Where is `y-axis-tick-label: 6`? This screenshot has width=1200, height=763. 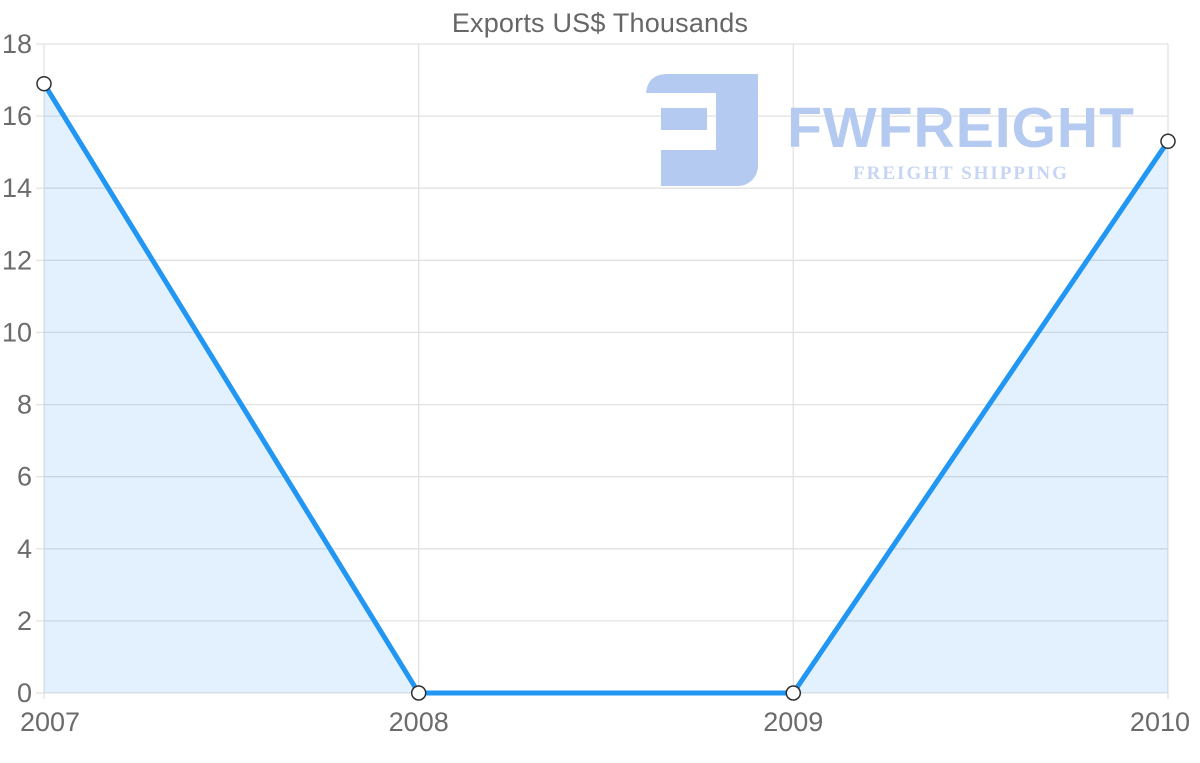
y-axis-tick-label: 6 is located at coordinates (24, 477).